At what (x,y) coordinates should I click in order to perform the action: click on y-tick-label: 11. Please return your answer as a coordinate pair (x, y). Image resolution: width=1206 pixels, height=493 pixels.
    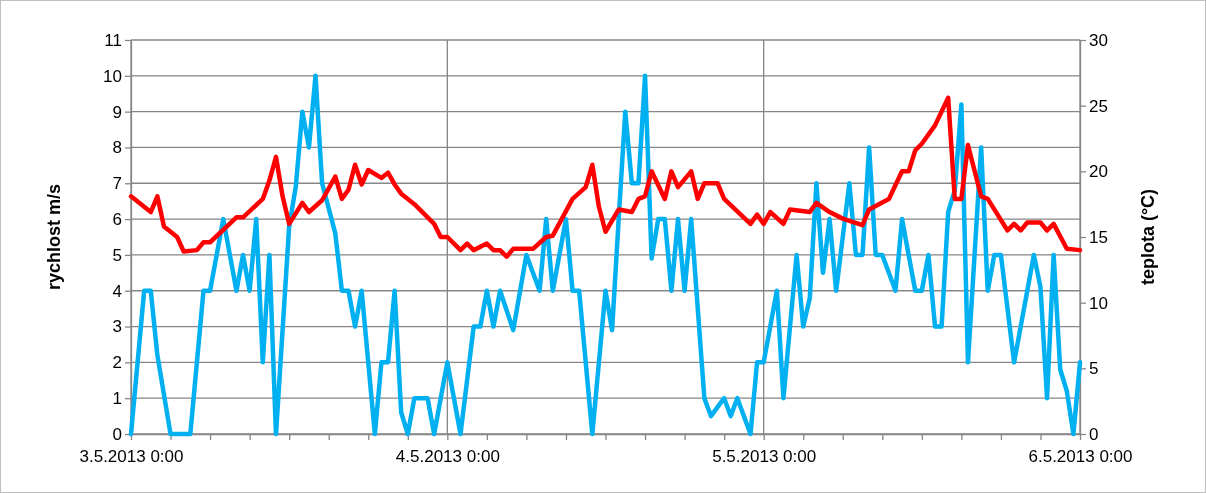
    Looking at the image, I should click on (113, 40).